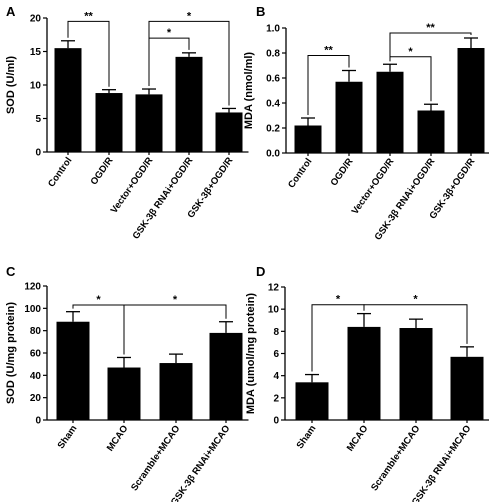  I want to click on y-tick-label: 0.2, so click(273, 129).